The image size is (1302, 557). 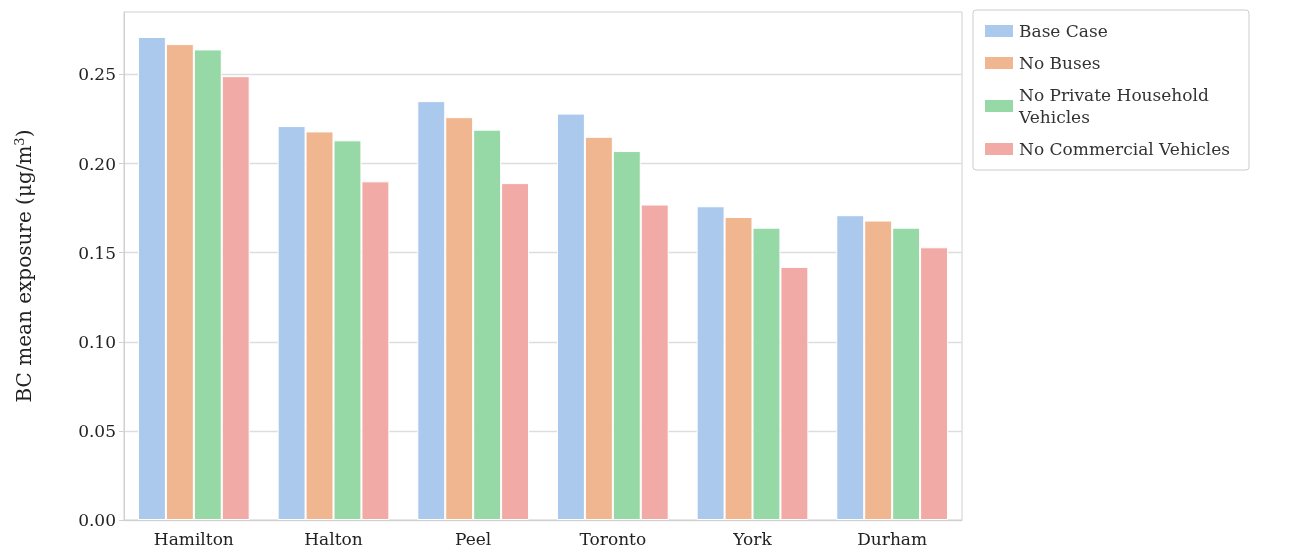 What do you see at coordinates (333, 538) in the screenshot?
I see `x-tick-label: Halton` at bounding box center [333, 538].